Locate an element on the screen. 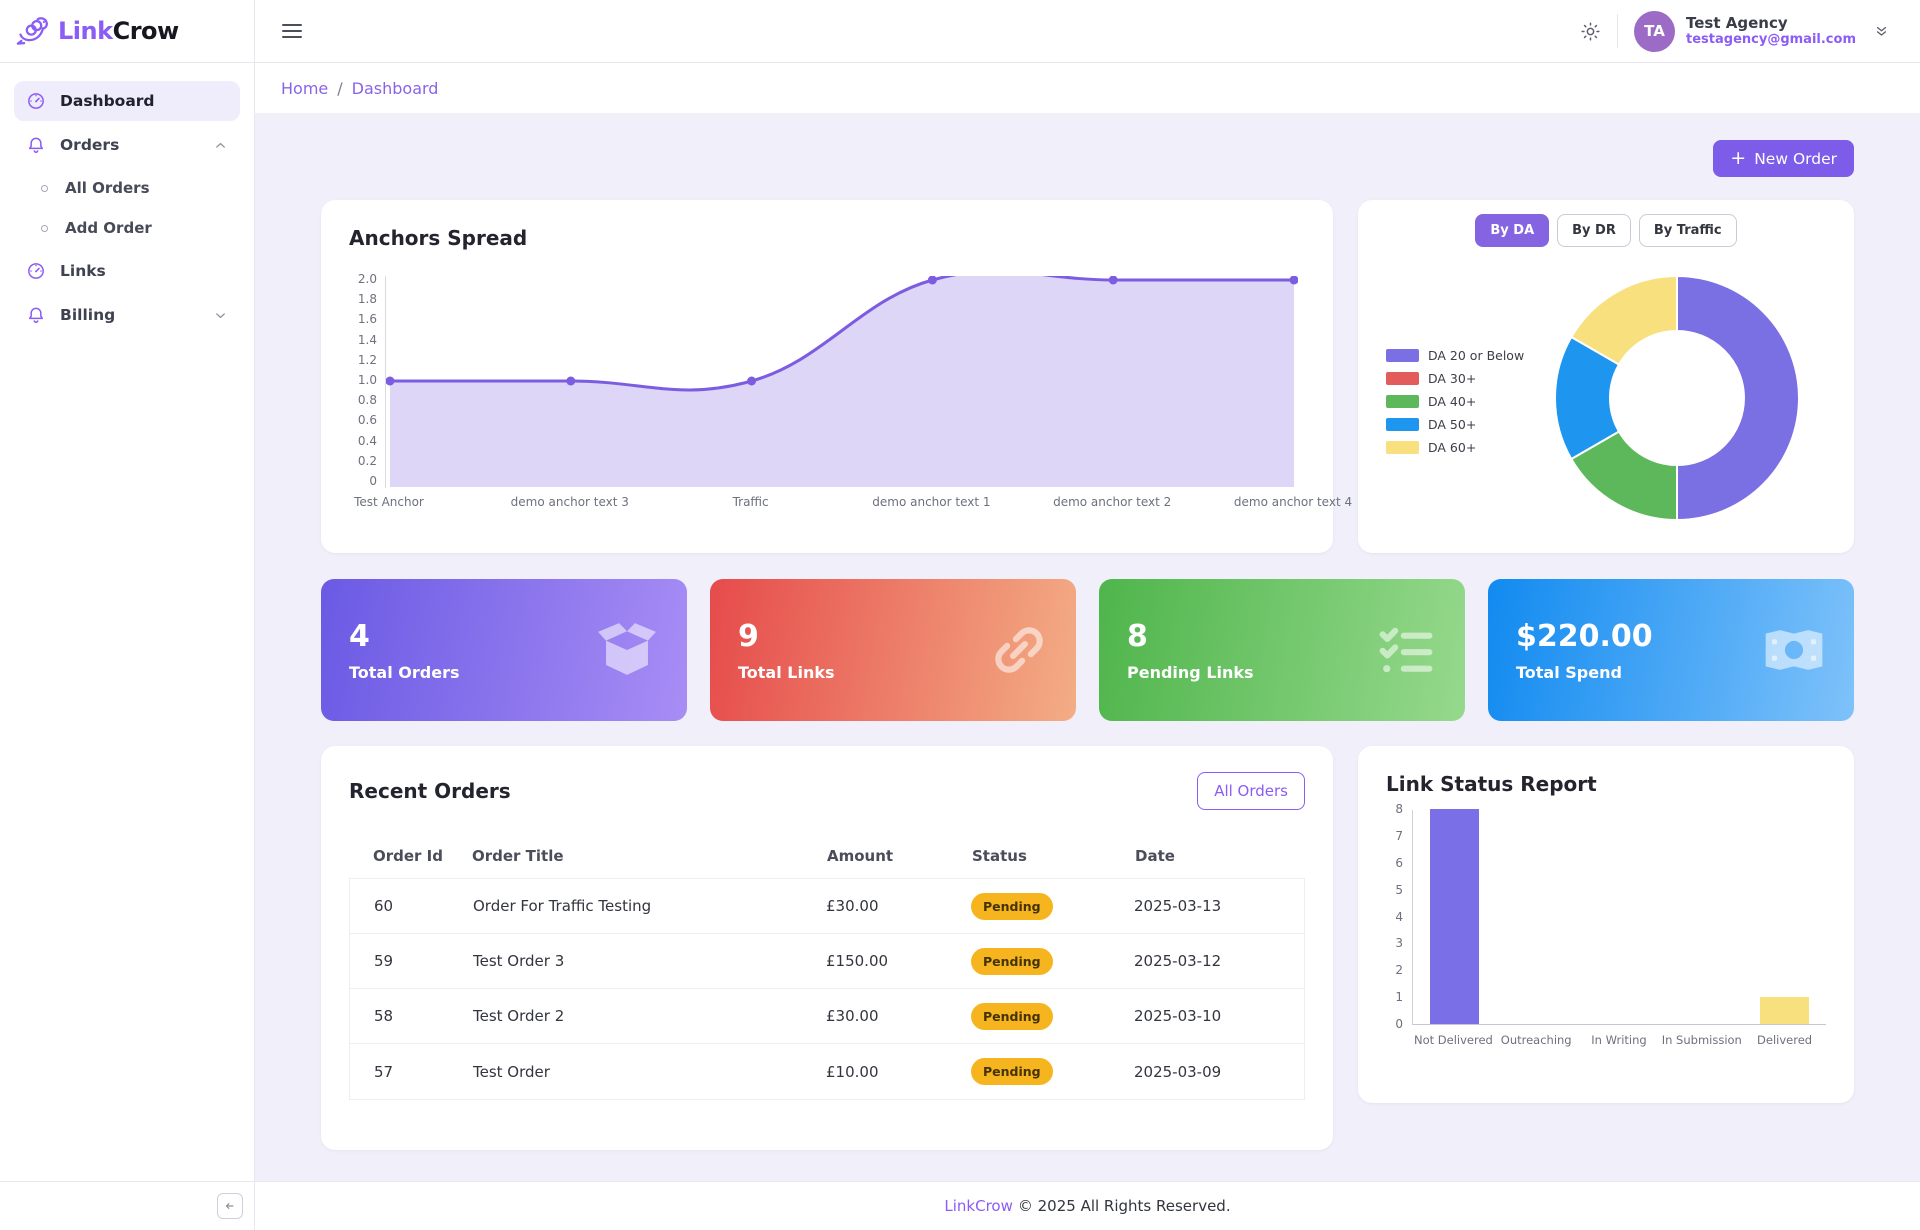 The image size is (1920, 1230). sidebar-item-label: Dashboard is located at coordinates (107, 101).